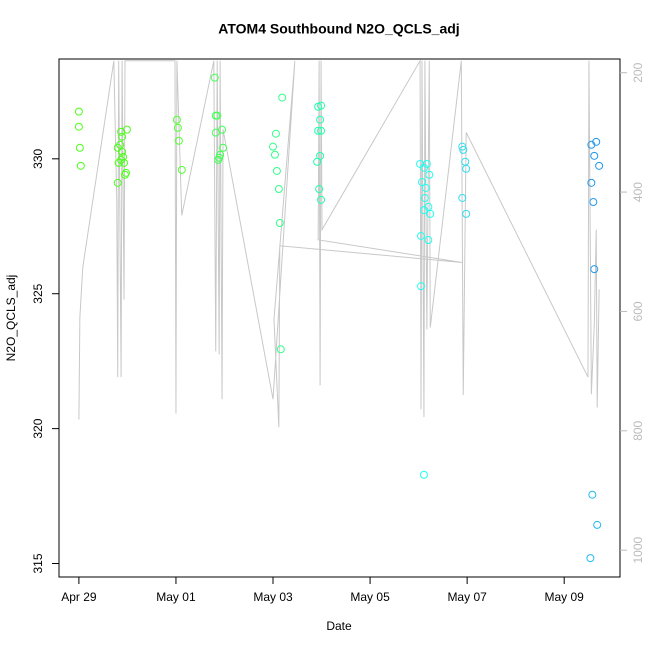  Describe the element at coordinates (467, 597) in the screenshot. I see `x-tick-label: May 07` at that location.